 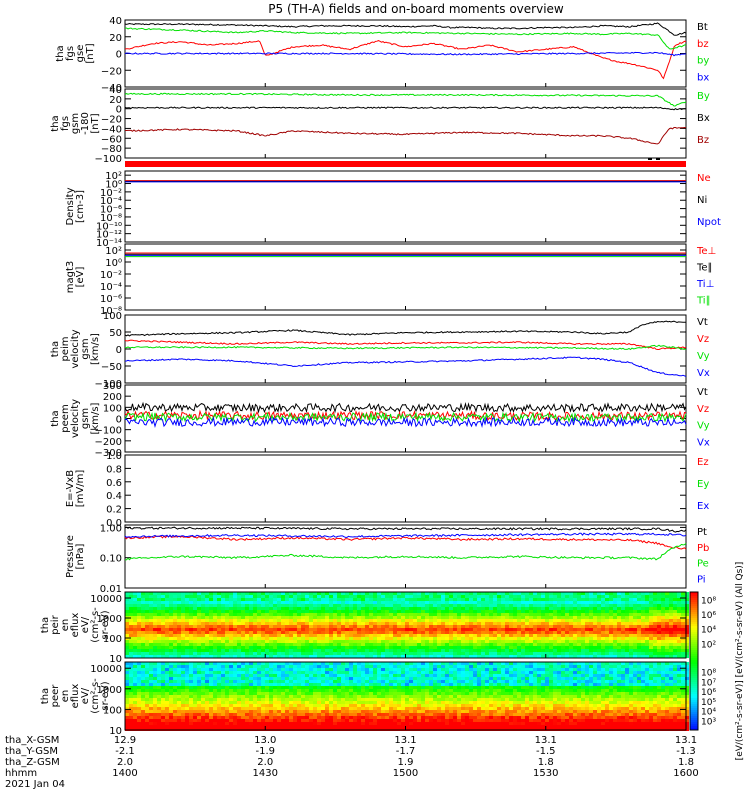 What do you see at coordinates (114, 456) in the screenshot?
I see `y-tick-label: 1.0` at bounding box center [114, 456].